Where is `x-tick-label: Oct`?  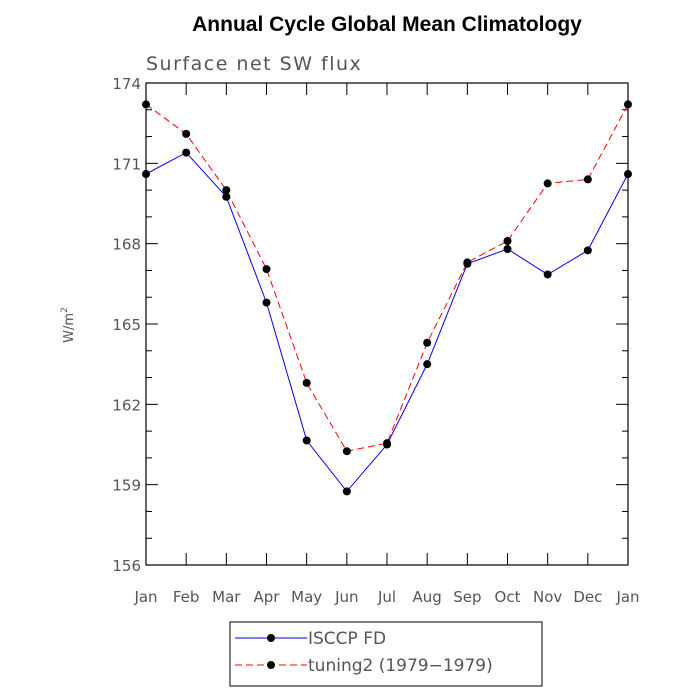 x-tick-label: Oct is located at coordinates (508, 597).